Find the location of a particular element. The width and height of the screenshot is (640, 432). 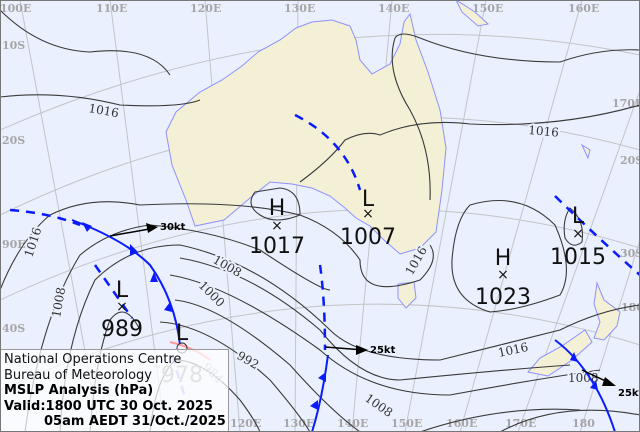

centre-value: 989 is located at coordinates (122, 329).